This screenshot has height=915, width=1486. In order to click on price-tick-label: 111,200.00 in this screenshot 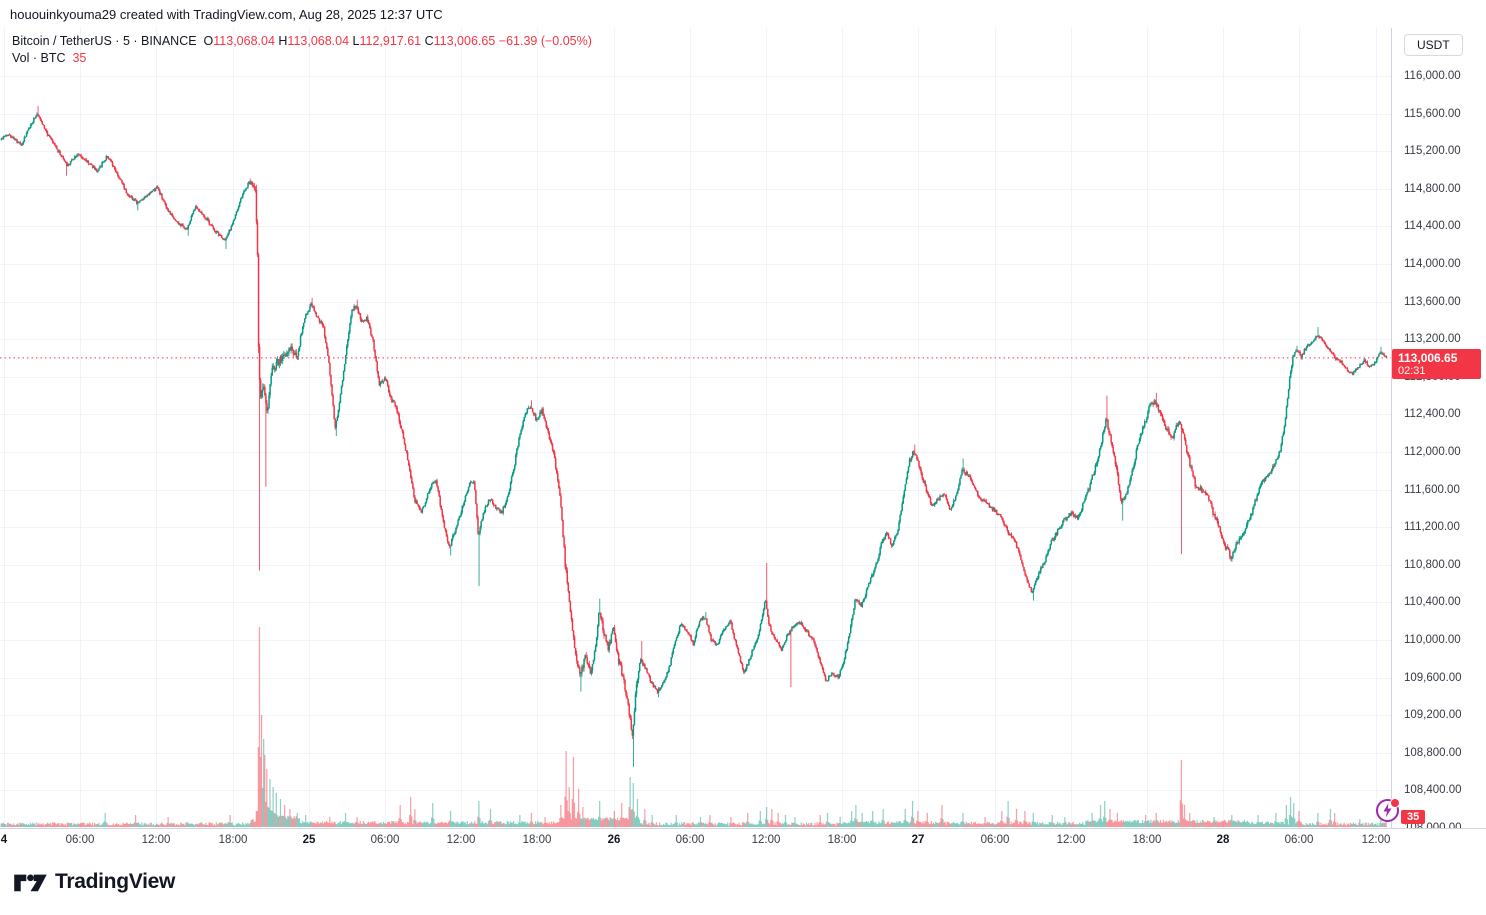, I will do `click(1432, 527)`.